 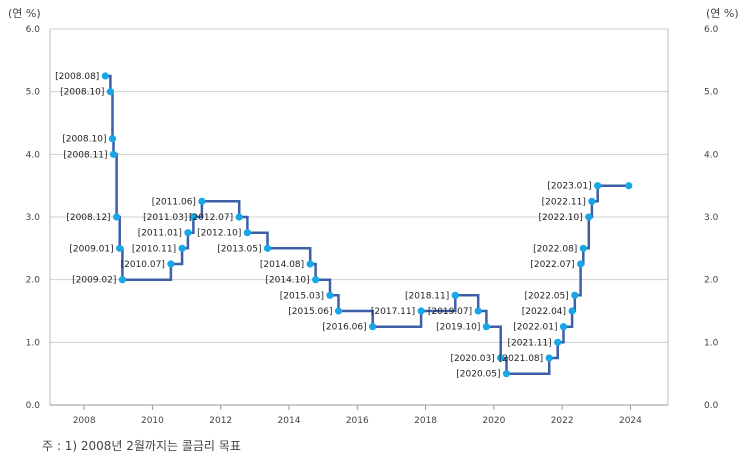 What do you see at coordinates (630, 421) in the screenshot?
I see `x-tick-label: 2024` at bounding box center [630, 421].